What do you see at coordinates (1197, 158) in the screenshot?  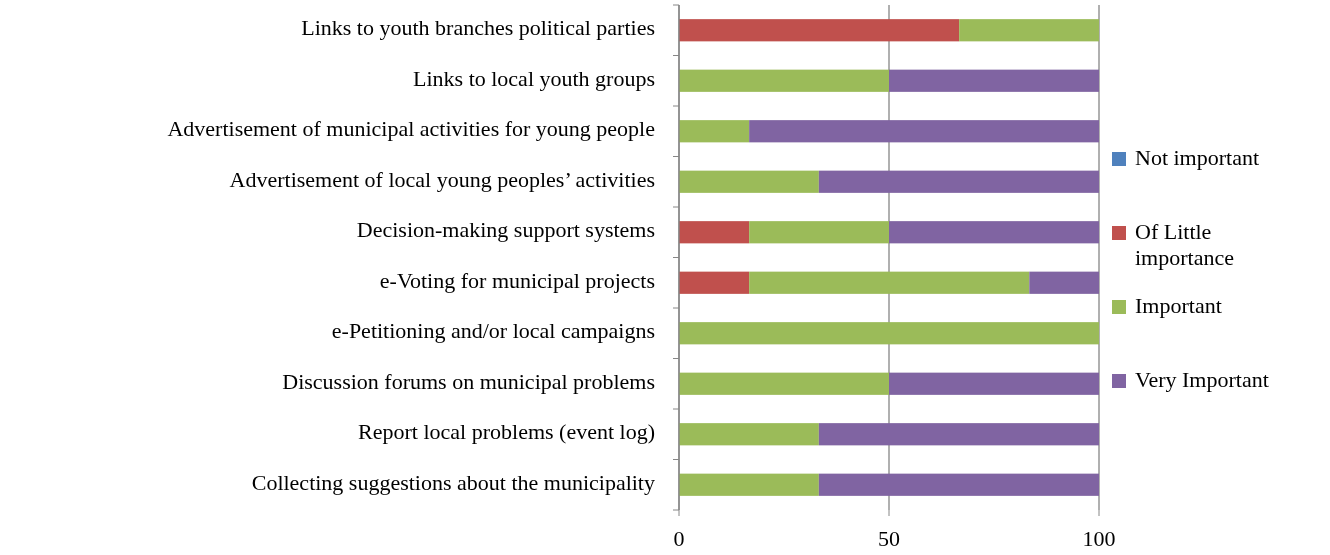 I see `legend-label: Not important` at bounding box center [1197, 158].